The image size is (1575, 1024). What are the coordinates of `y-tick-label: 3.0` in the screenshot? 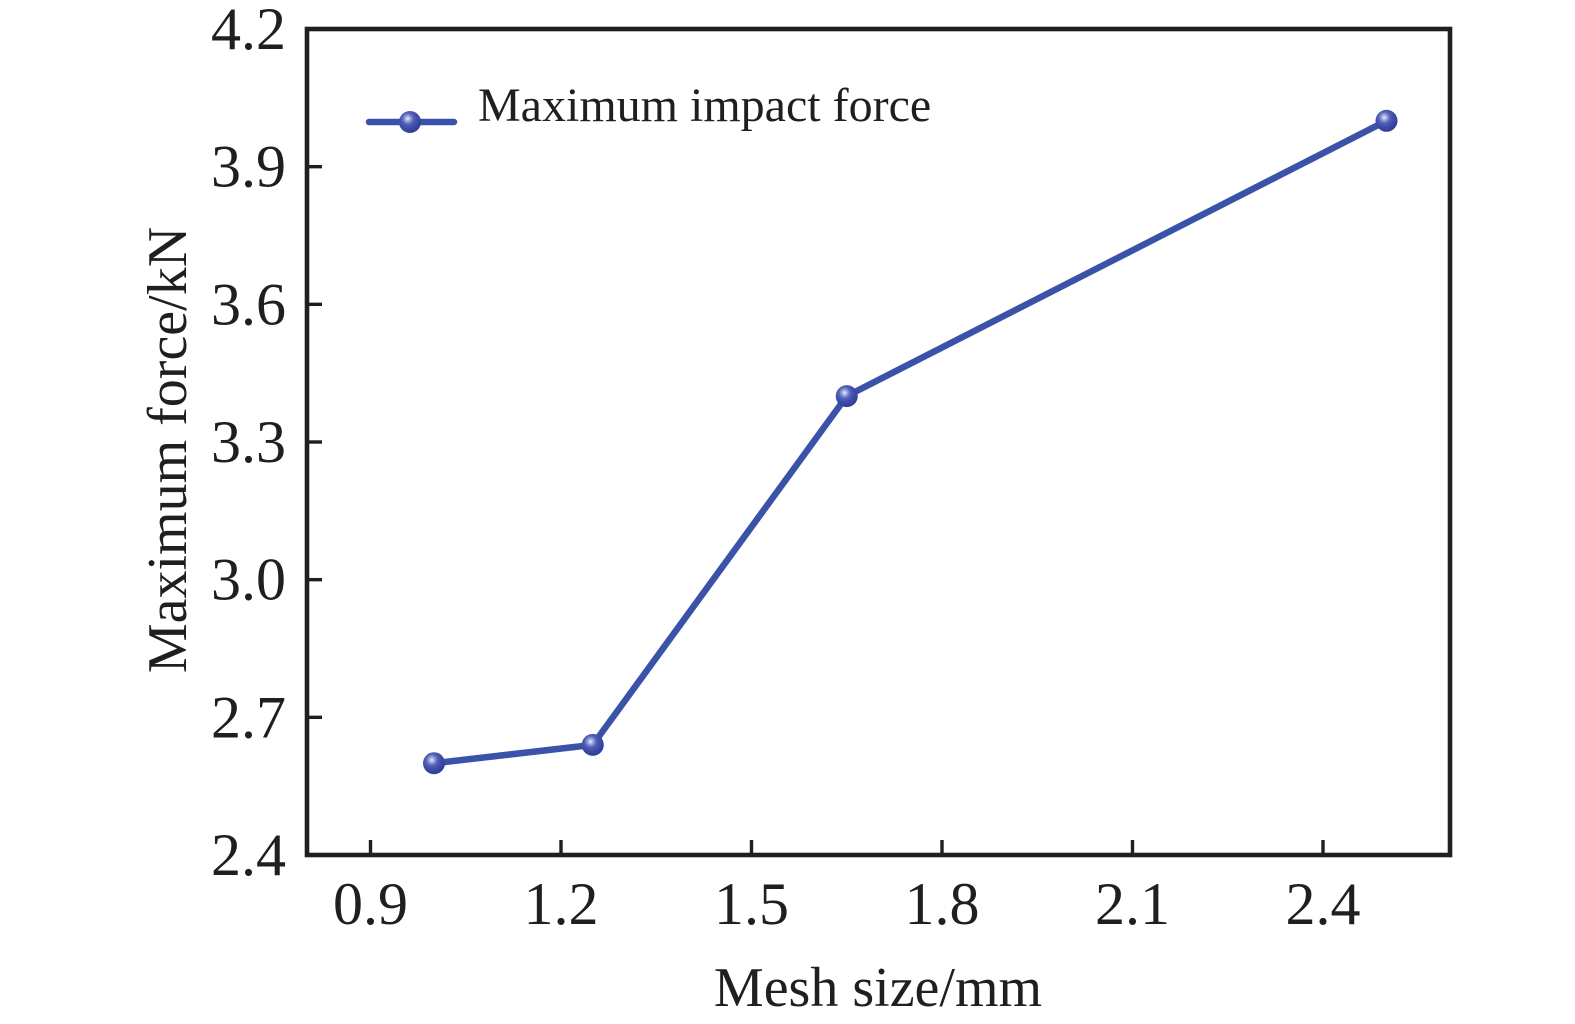 It's located at (248, 580).